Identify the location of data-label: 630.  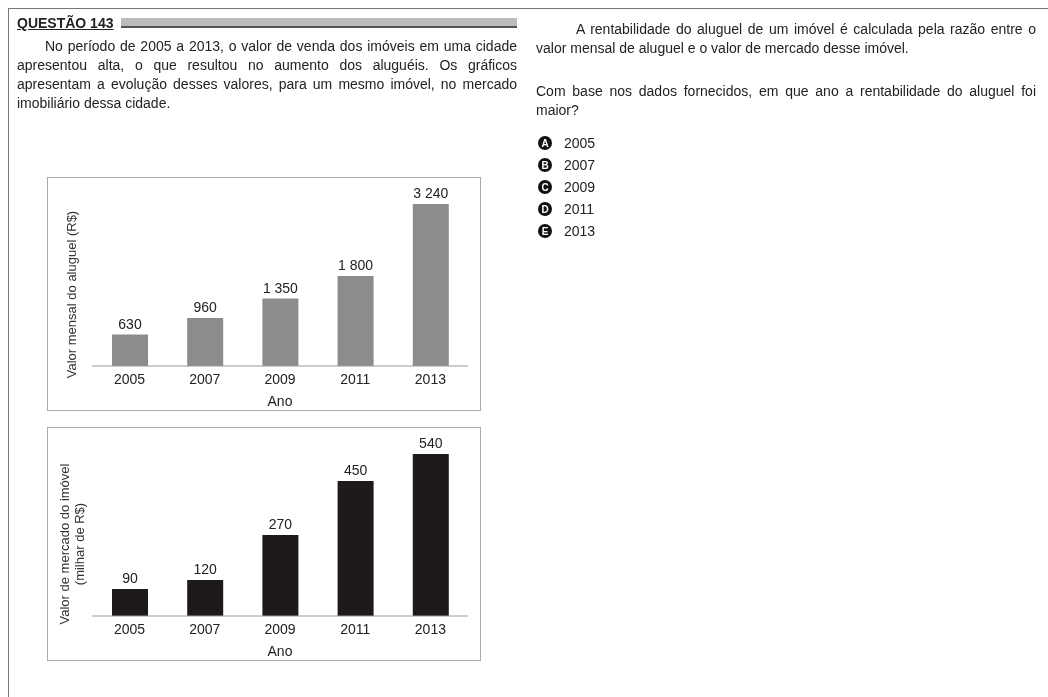
(130, 323).